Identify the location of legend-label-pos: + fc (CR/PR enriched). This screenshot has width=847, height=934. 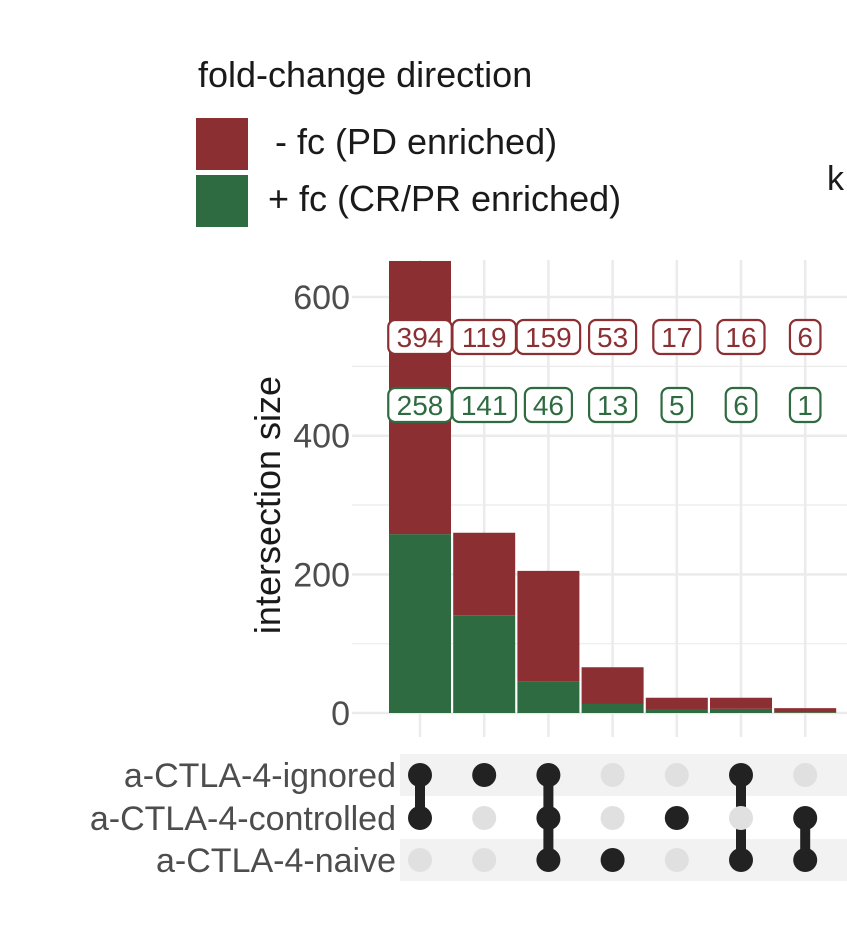
(444, 198).